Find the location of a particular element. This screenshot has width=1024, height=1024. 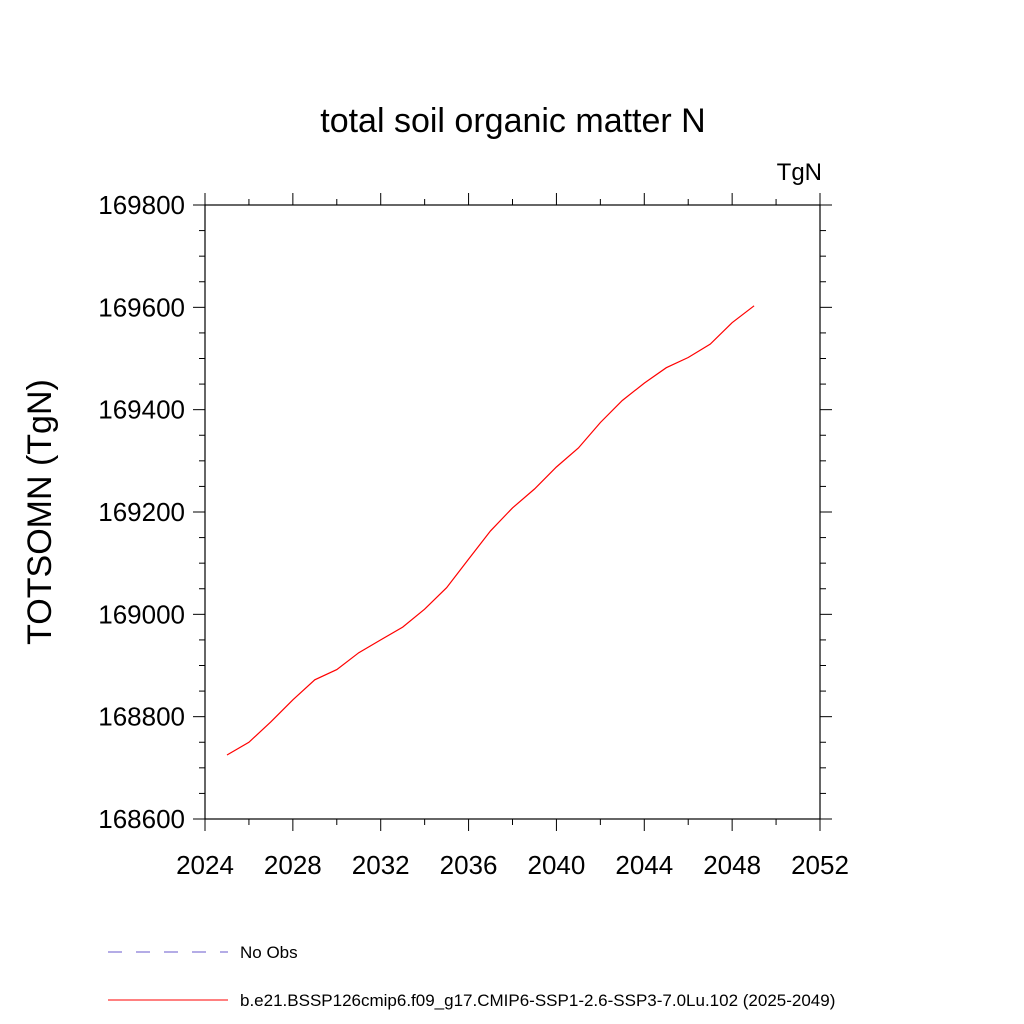

y-tick-label: 169000 is located at coordinates (141, 614).